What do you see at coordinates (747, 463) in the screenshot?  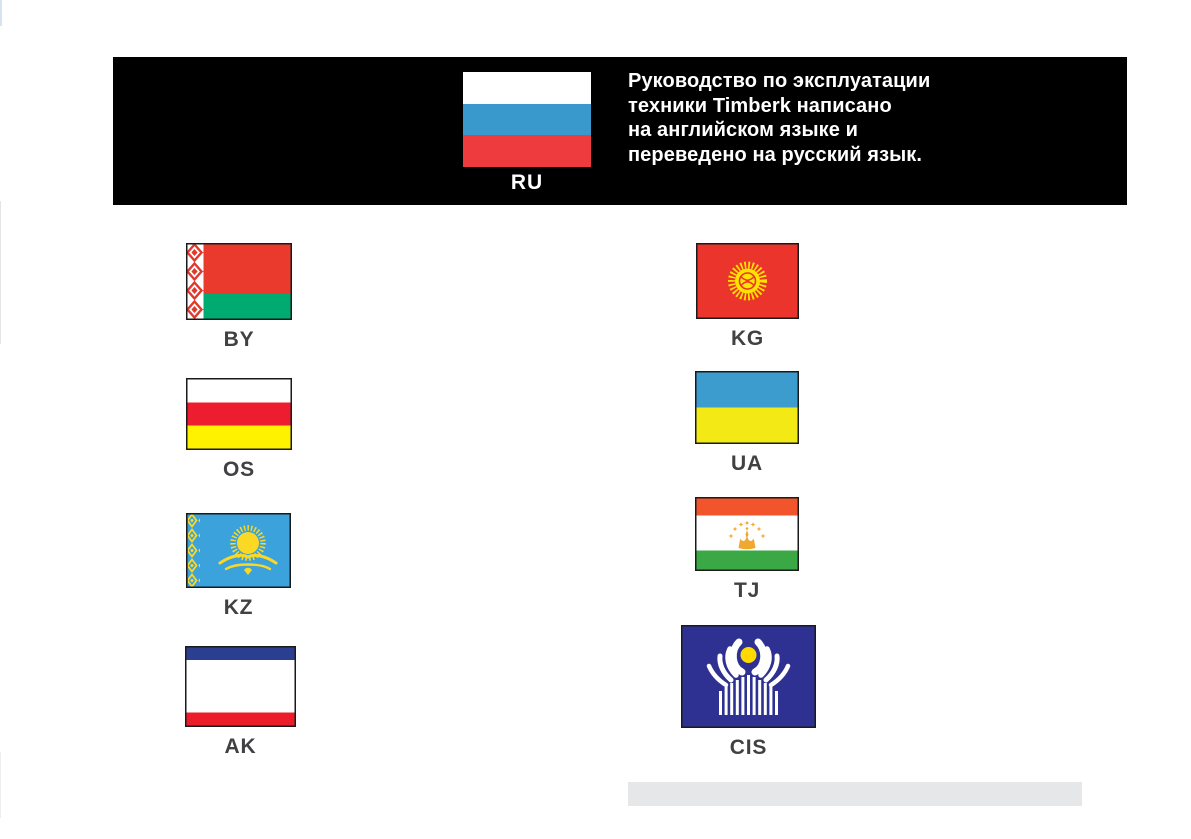 I see `flag-label-ua: UA` at bounding box center [747, 463].